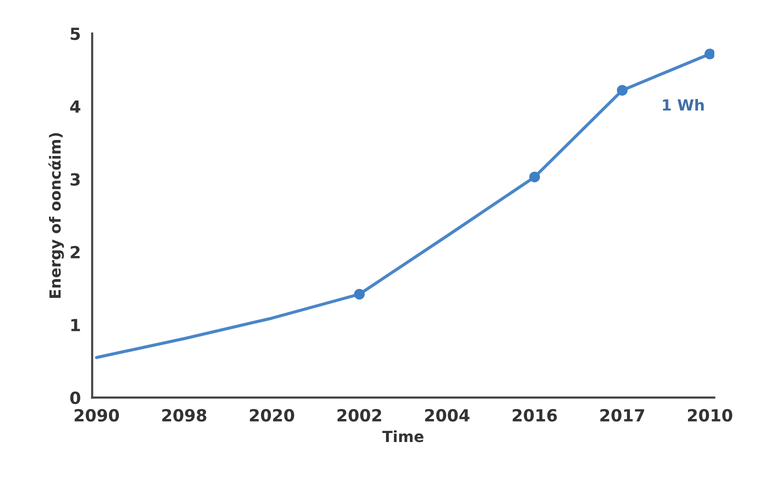 This screenshot has height=479, width=768. I want to click on x-tick-label: 2010, so click(710, 415).